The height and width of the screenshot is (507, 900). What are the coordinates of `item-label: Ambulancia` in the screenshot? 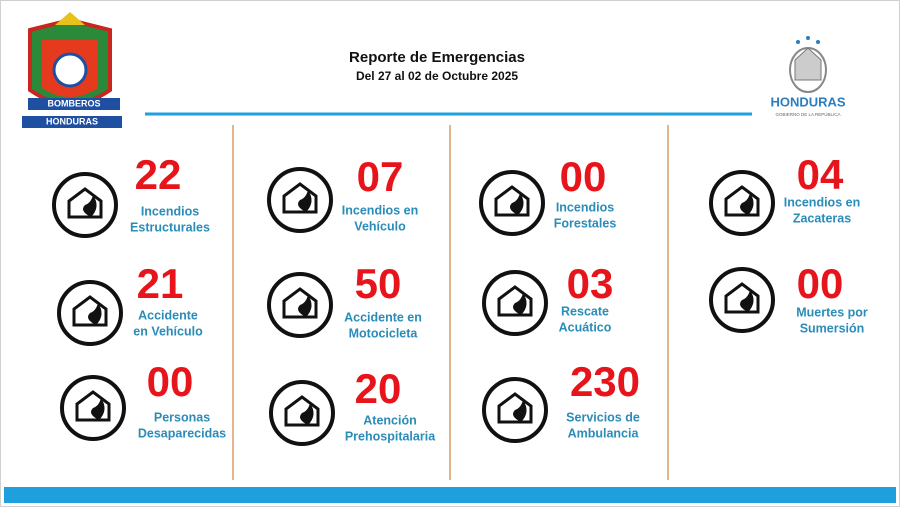 It's located at (604, 433).